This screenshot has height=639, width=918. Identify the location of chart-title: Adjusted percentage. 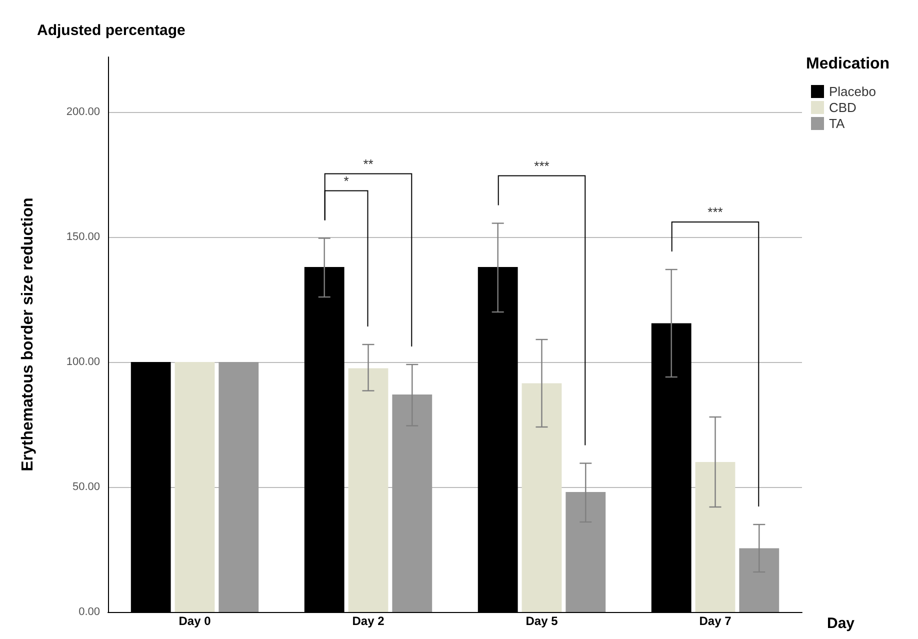
(111, 30).